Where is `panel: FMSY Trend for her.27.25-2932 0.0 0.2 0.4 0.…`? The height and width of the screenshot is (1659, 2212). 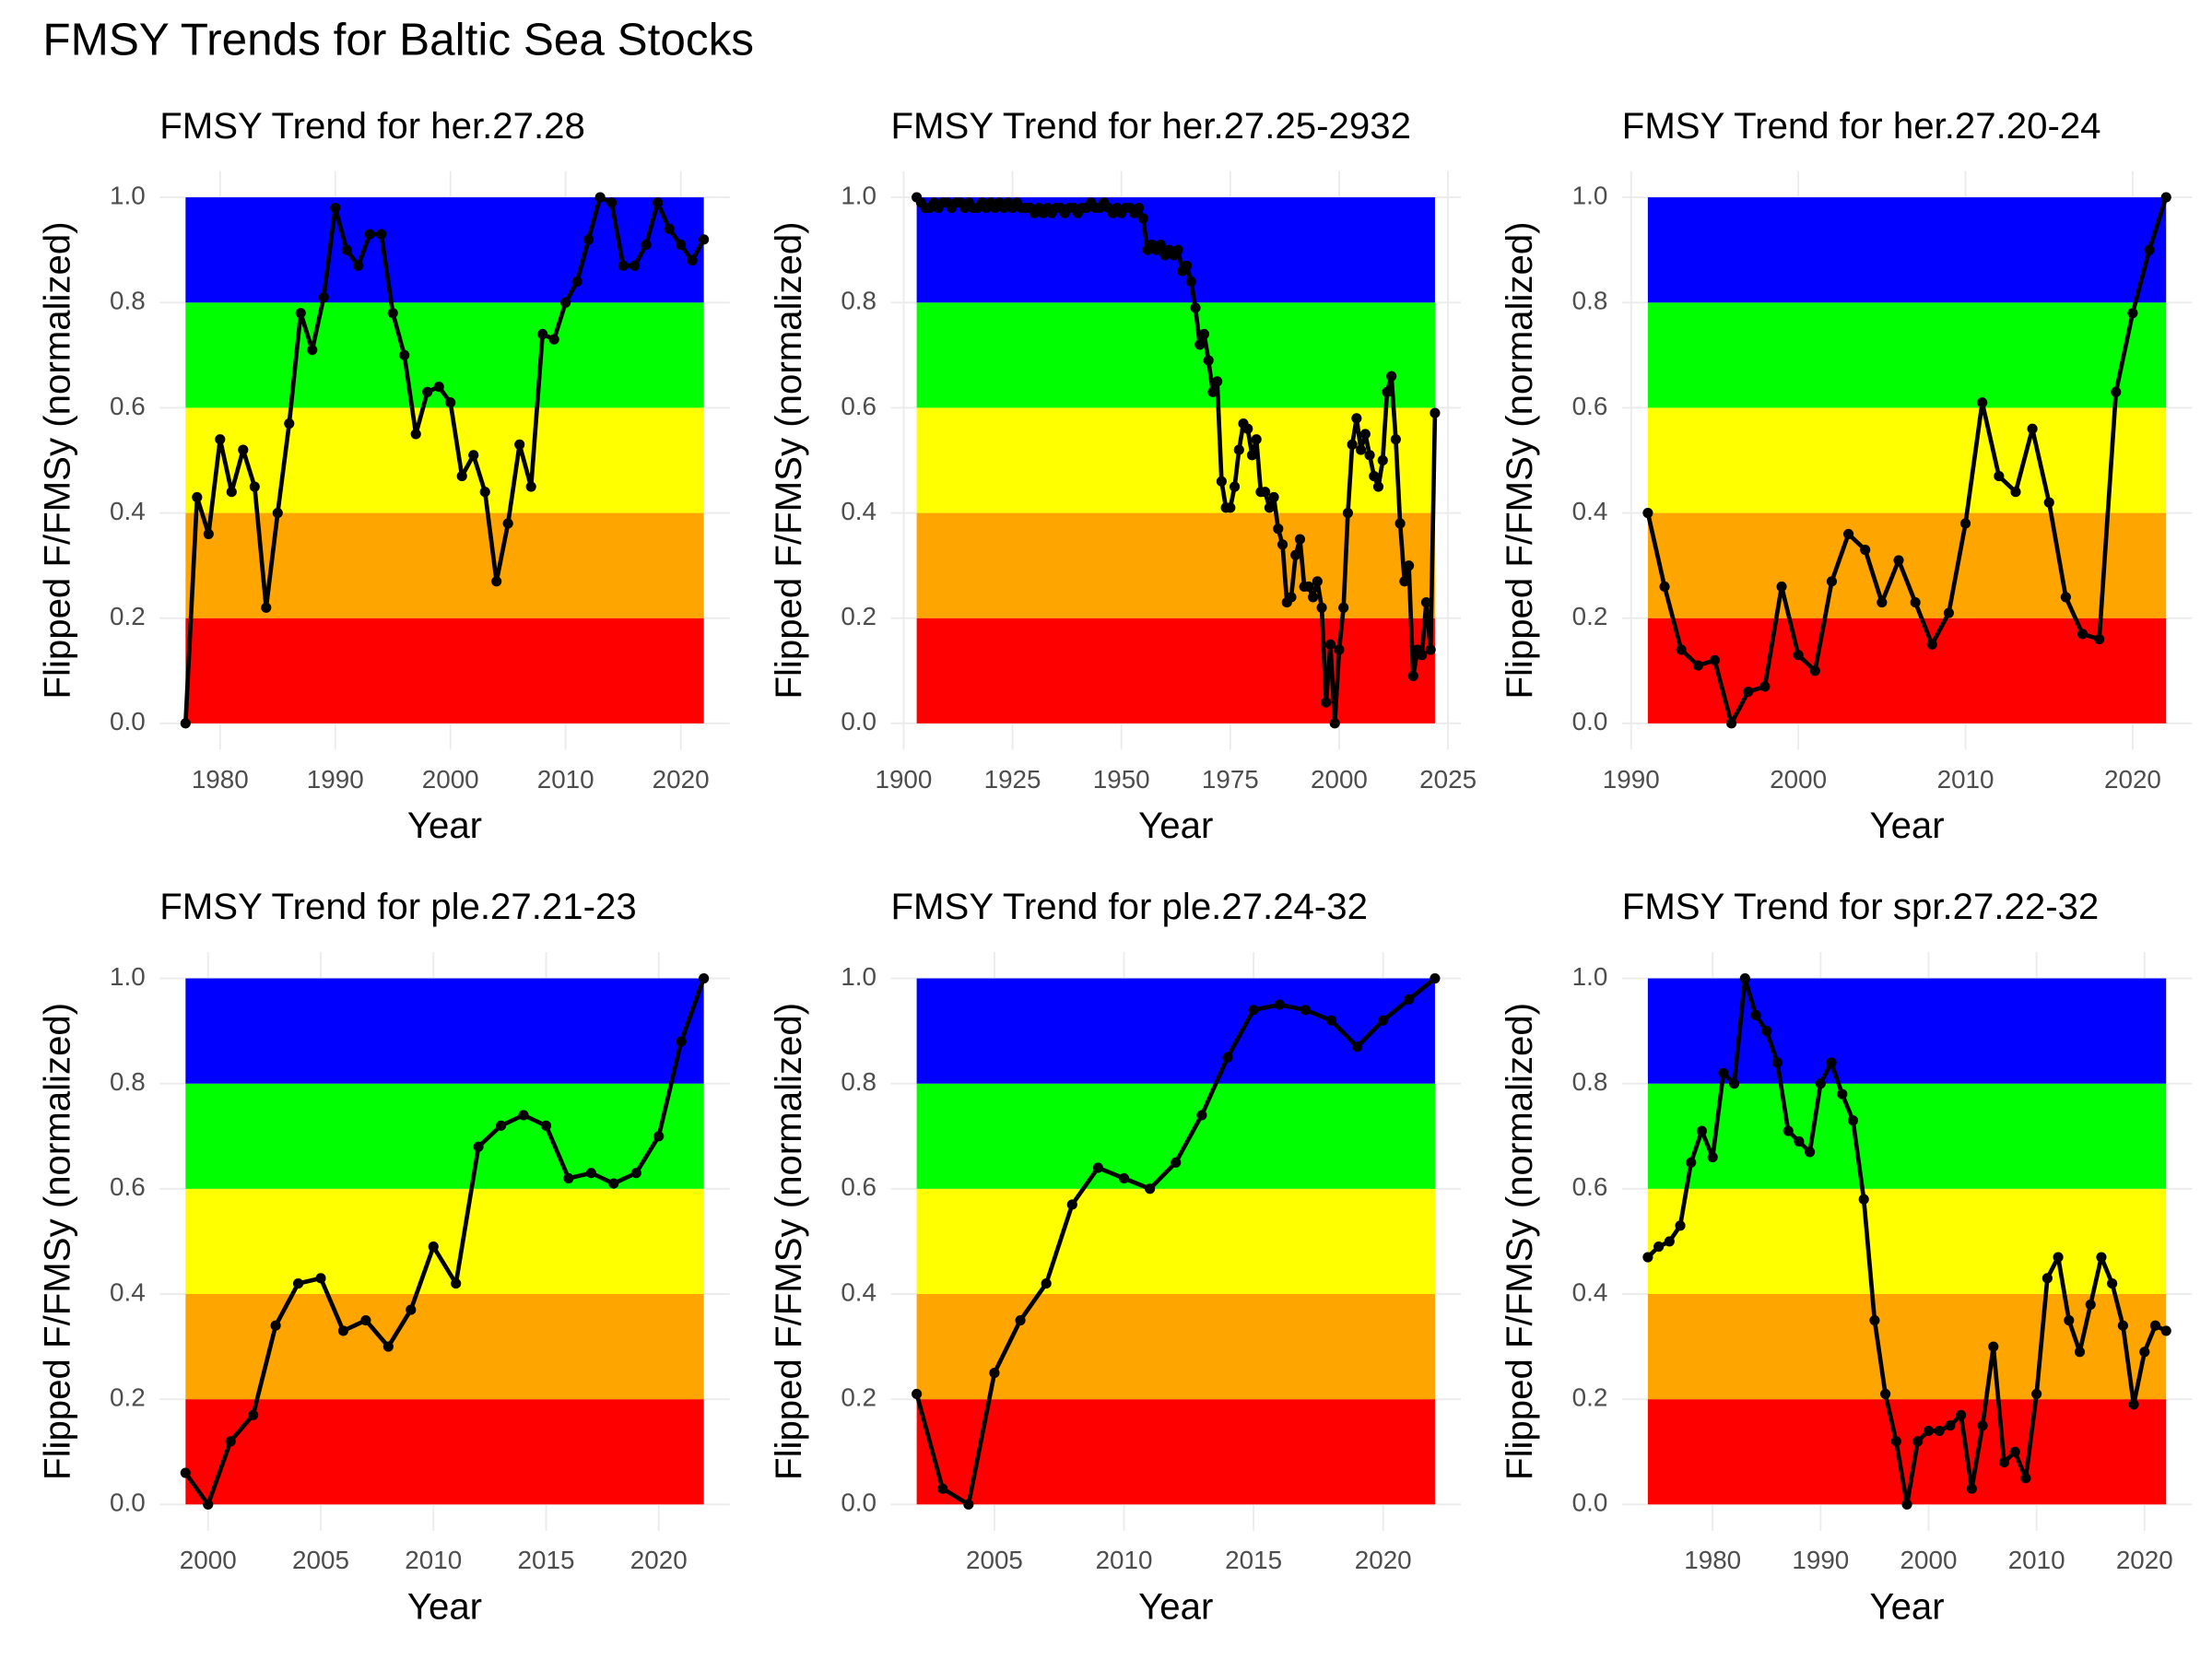
panel: FMSY Trend for her.27.25-2932 0.0 0.2 0.4 0.… is located at coordinates (1122, 475).